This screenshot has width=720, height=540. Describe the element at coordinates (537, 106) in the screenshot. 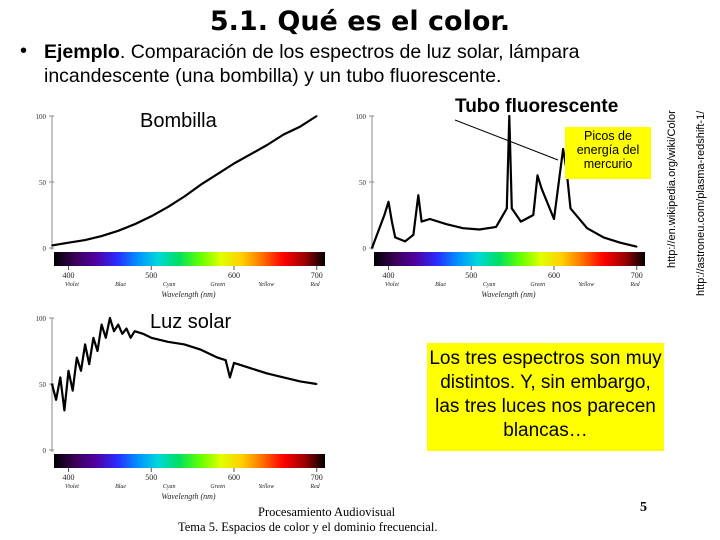

I see `label-tube: Tubo fluorescente` at that location.